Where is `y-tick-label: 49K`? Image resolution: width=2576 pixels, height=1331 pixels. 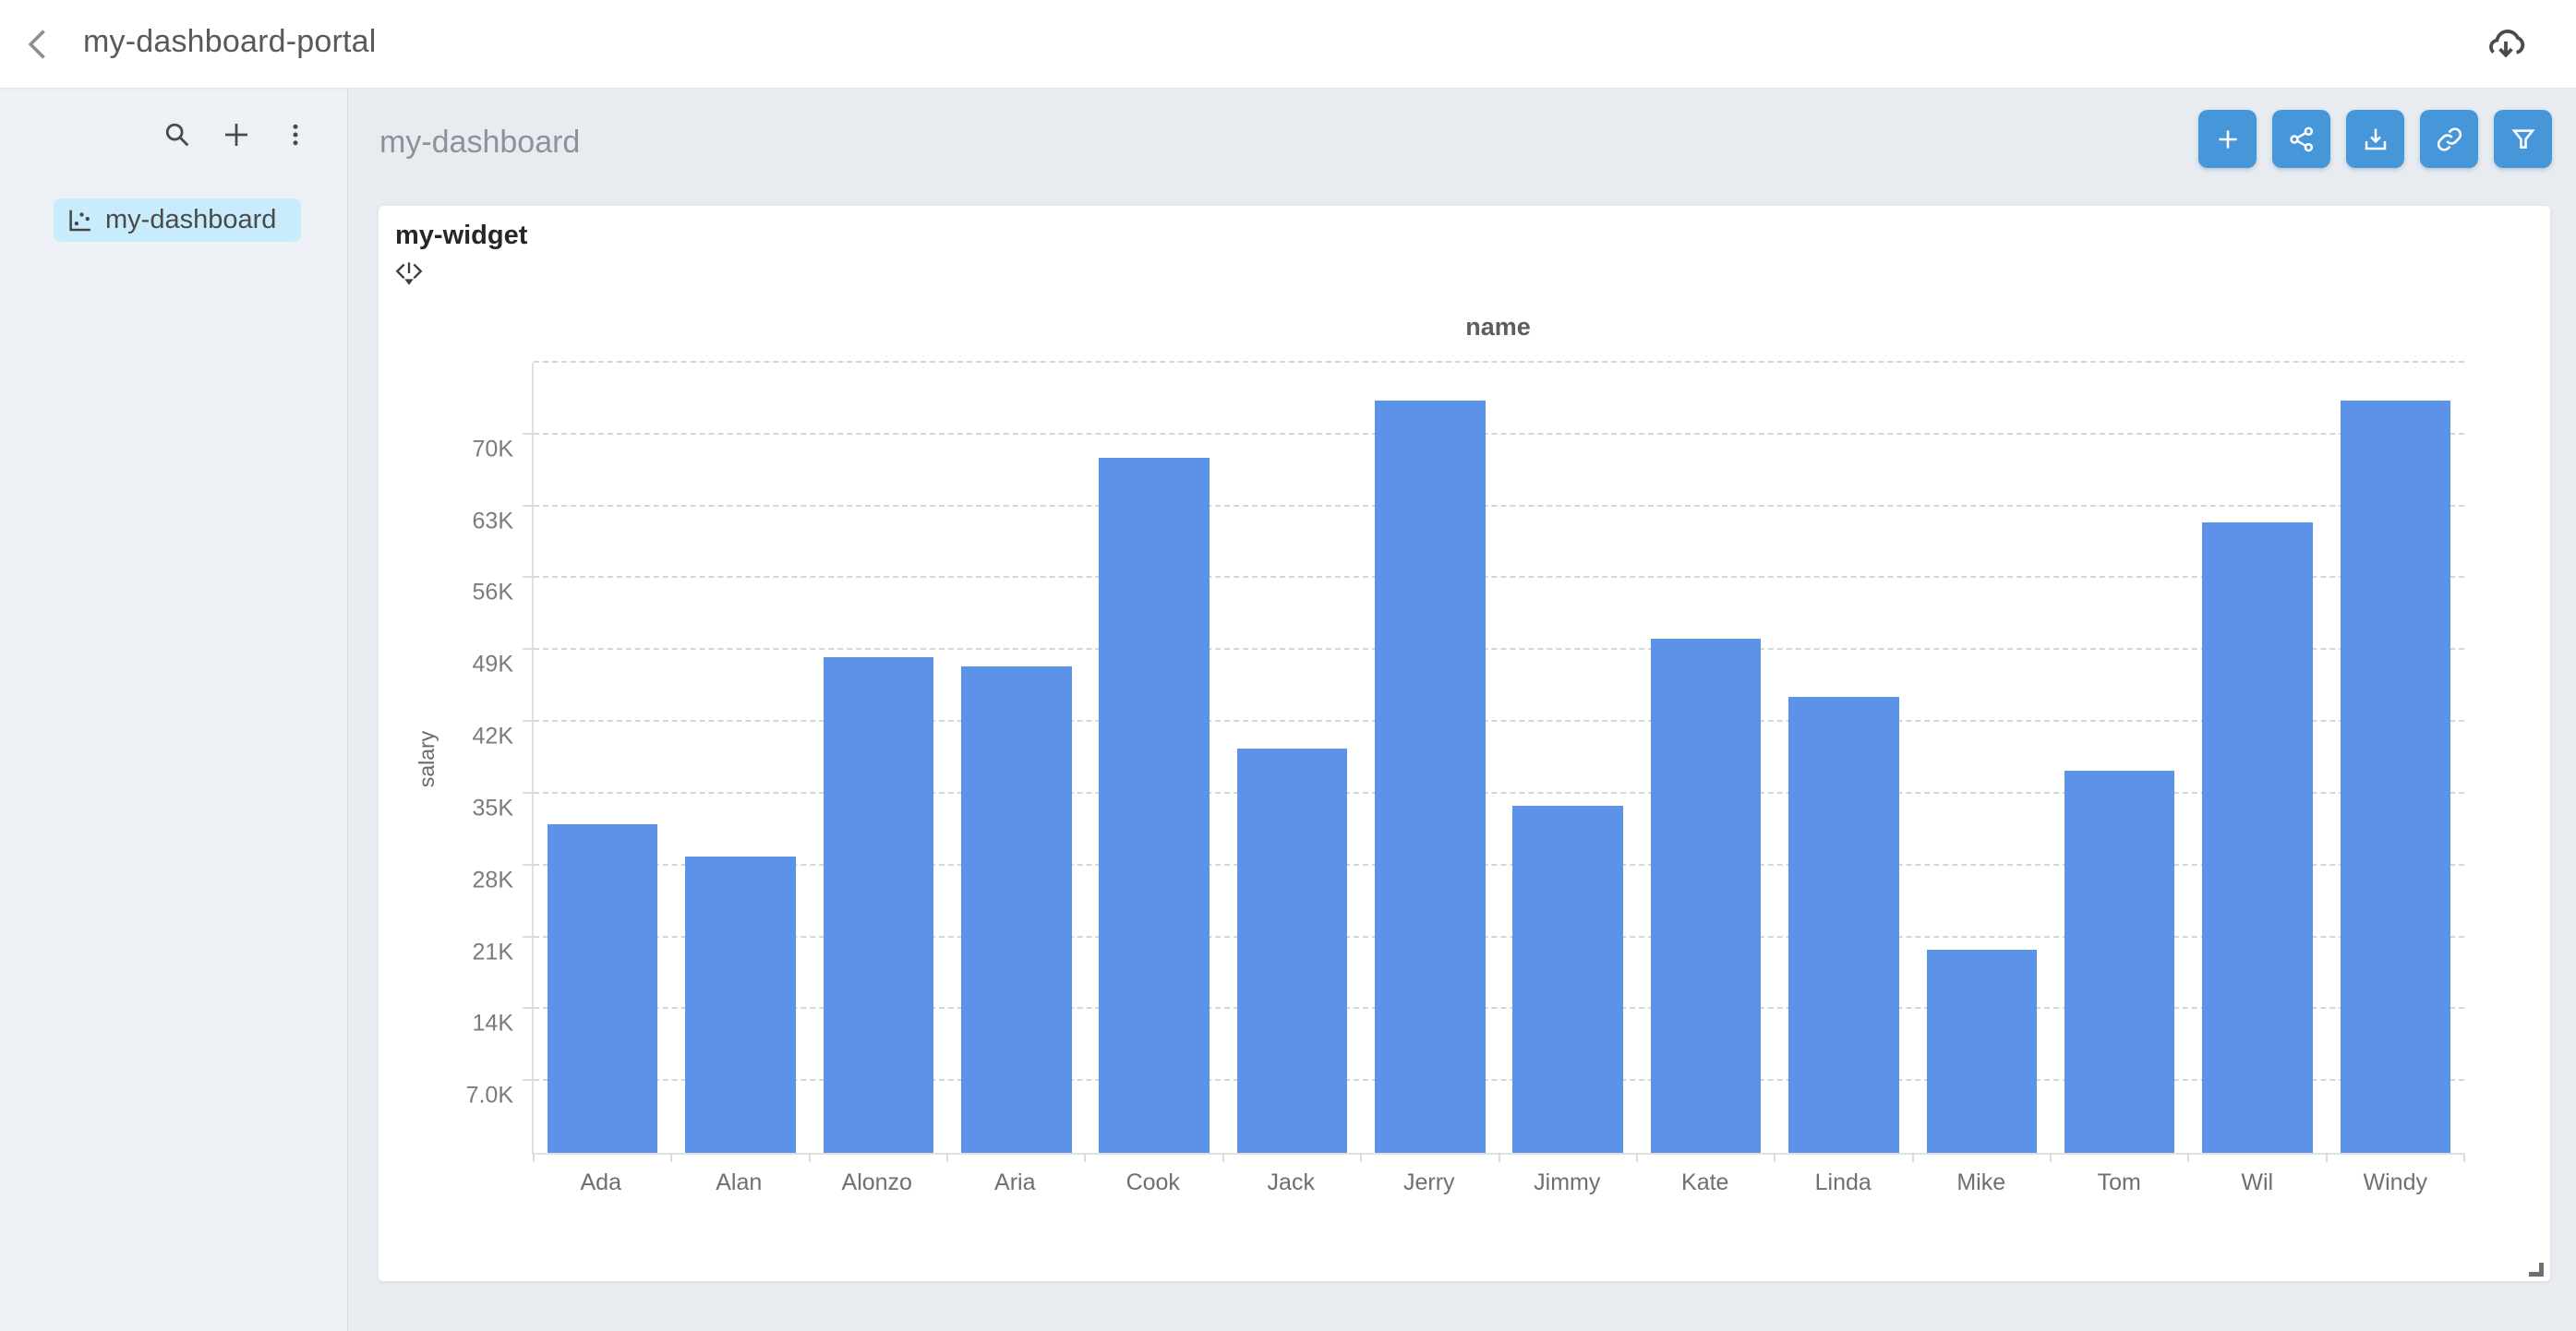 y-tick-label: 49K is located at coordinates (492, 664).